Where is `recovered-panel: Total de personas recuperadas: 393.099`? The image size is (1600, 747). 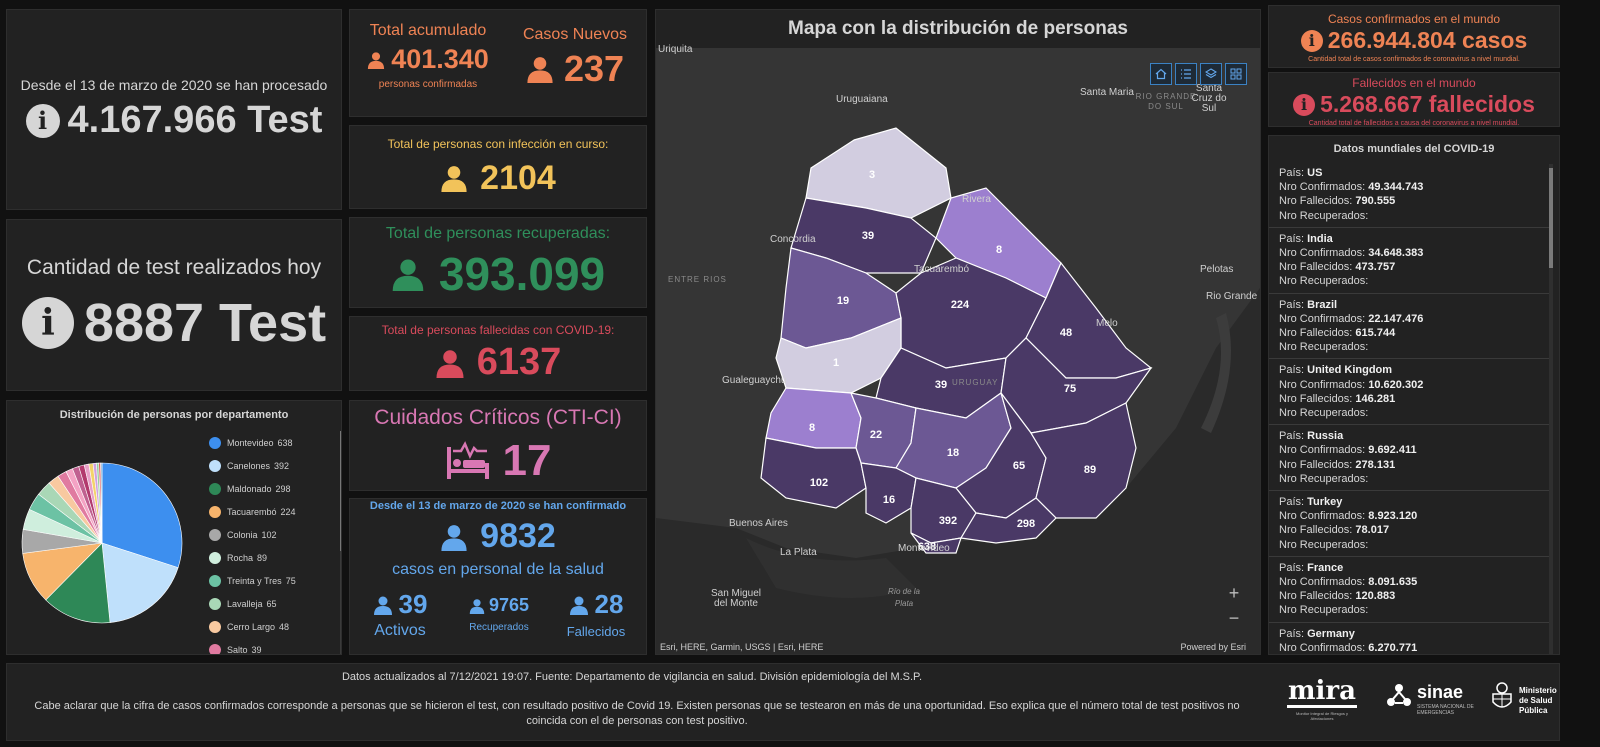
recovered-panel: Total de personas recuperadas: 393.099 is located at coordinates (498, 262).